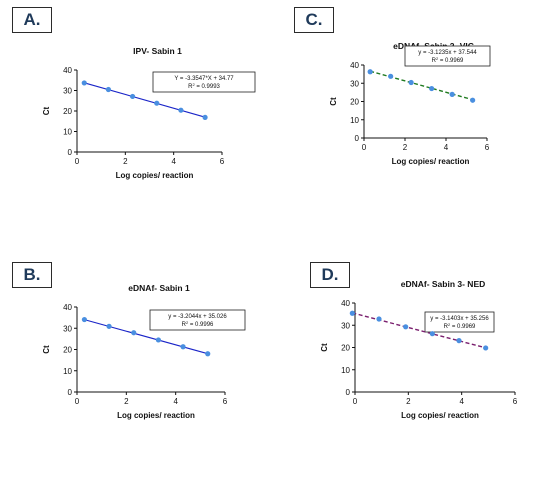 The height and width of the screenshot is (490, 550). I want to click on regression-equation: y = -3.1235x + 37.544, so click(447, 53).